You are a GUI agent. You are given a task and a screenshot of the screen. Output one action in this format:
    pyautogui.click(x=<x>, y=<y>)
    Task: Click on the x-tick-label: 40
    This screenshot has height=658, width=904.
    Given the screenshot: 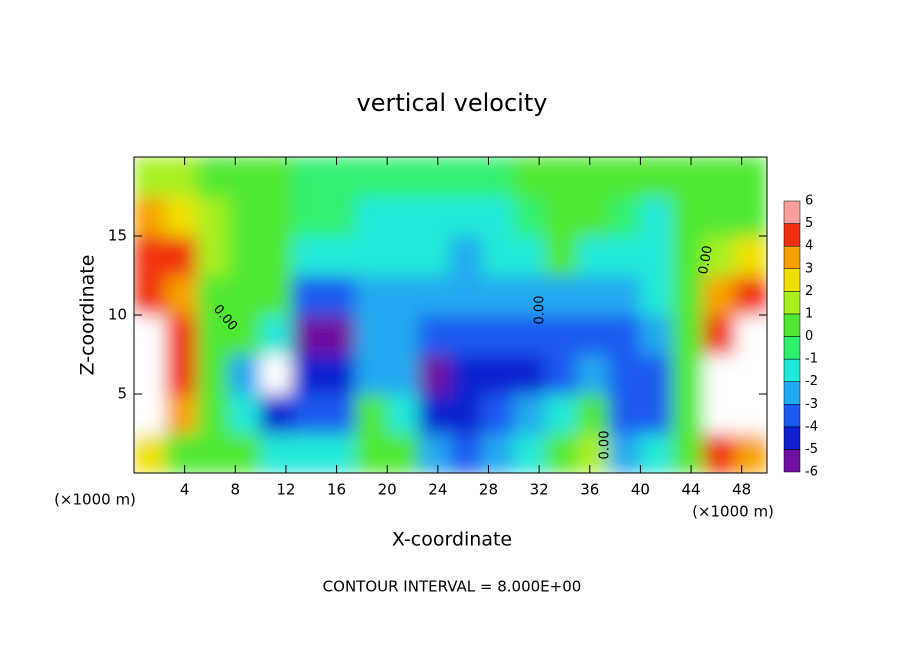 What is the action you would take?
    pyautogui.click(x=640, y=490)
    